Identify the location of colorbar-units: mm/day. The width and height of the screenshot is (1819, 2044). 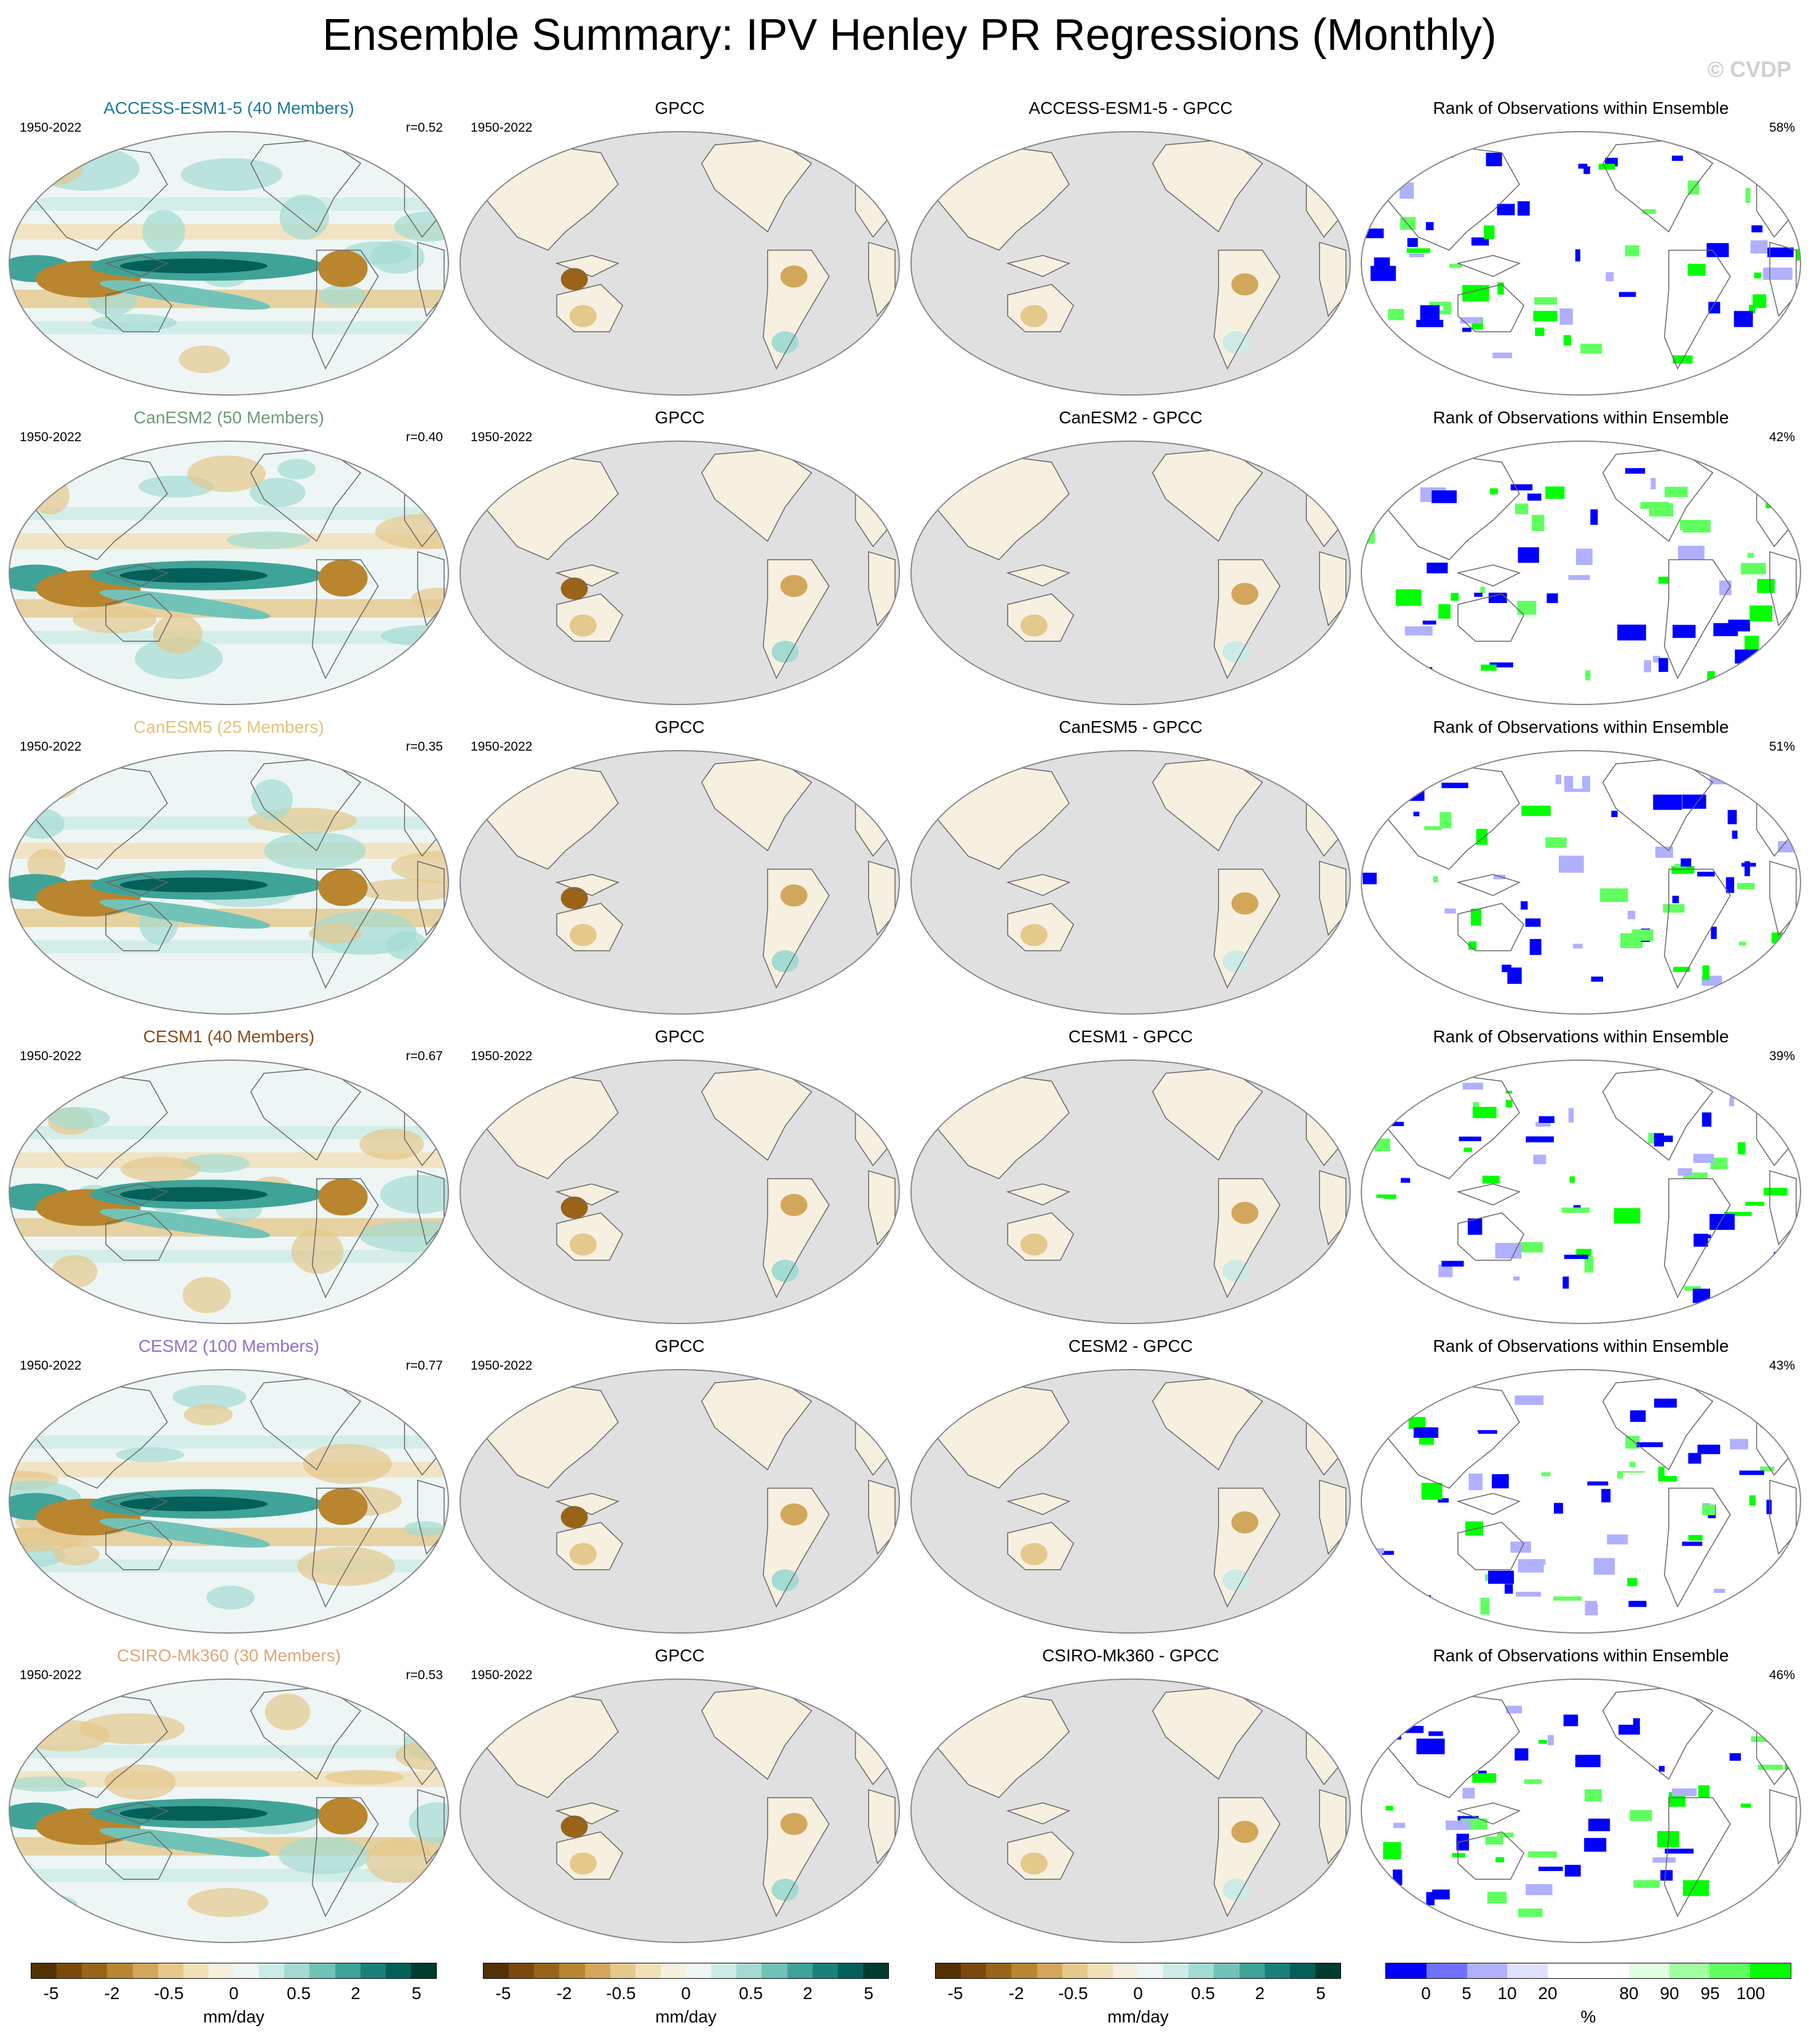
(1138, 2016).